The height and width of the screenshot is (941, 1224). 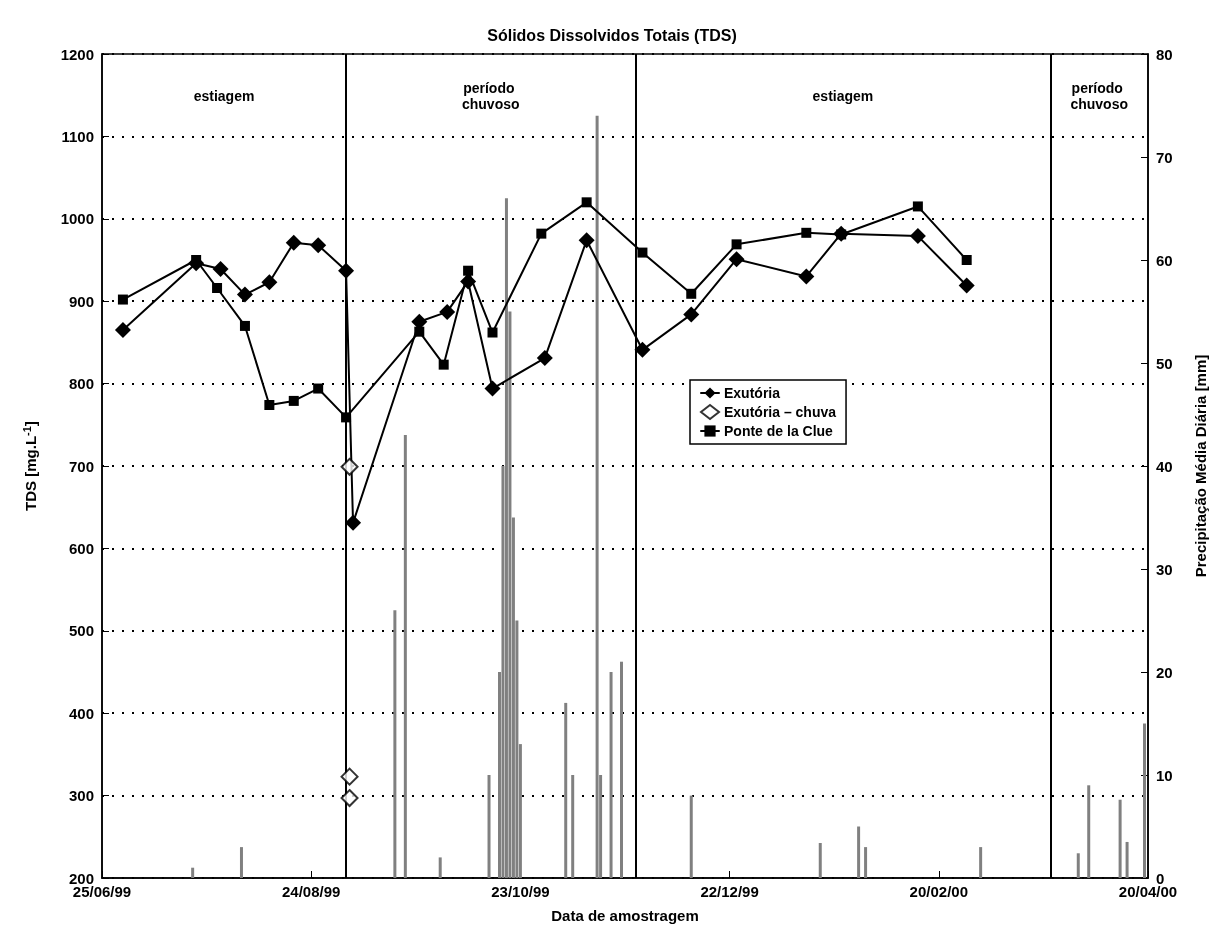 I want to click on y2-tick-label: 60, so click(x=1164, y=260).